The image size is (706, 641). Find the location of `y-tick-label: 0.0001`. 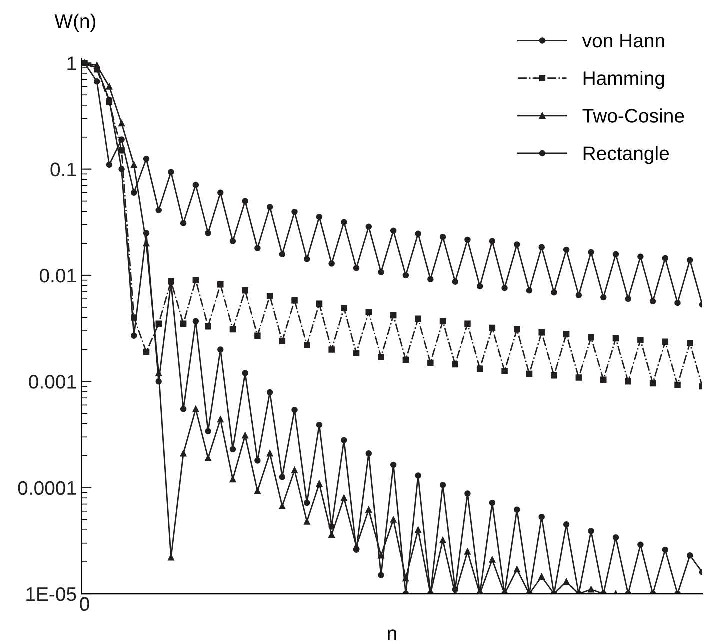

y-tick-label: 0.0001 is located at coordinates (47, 488).